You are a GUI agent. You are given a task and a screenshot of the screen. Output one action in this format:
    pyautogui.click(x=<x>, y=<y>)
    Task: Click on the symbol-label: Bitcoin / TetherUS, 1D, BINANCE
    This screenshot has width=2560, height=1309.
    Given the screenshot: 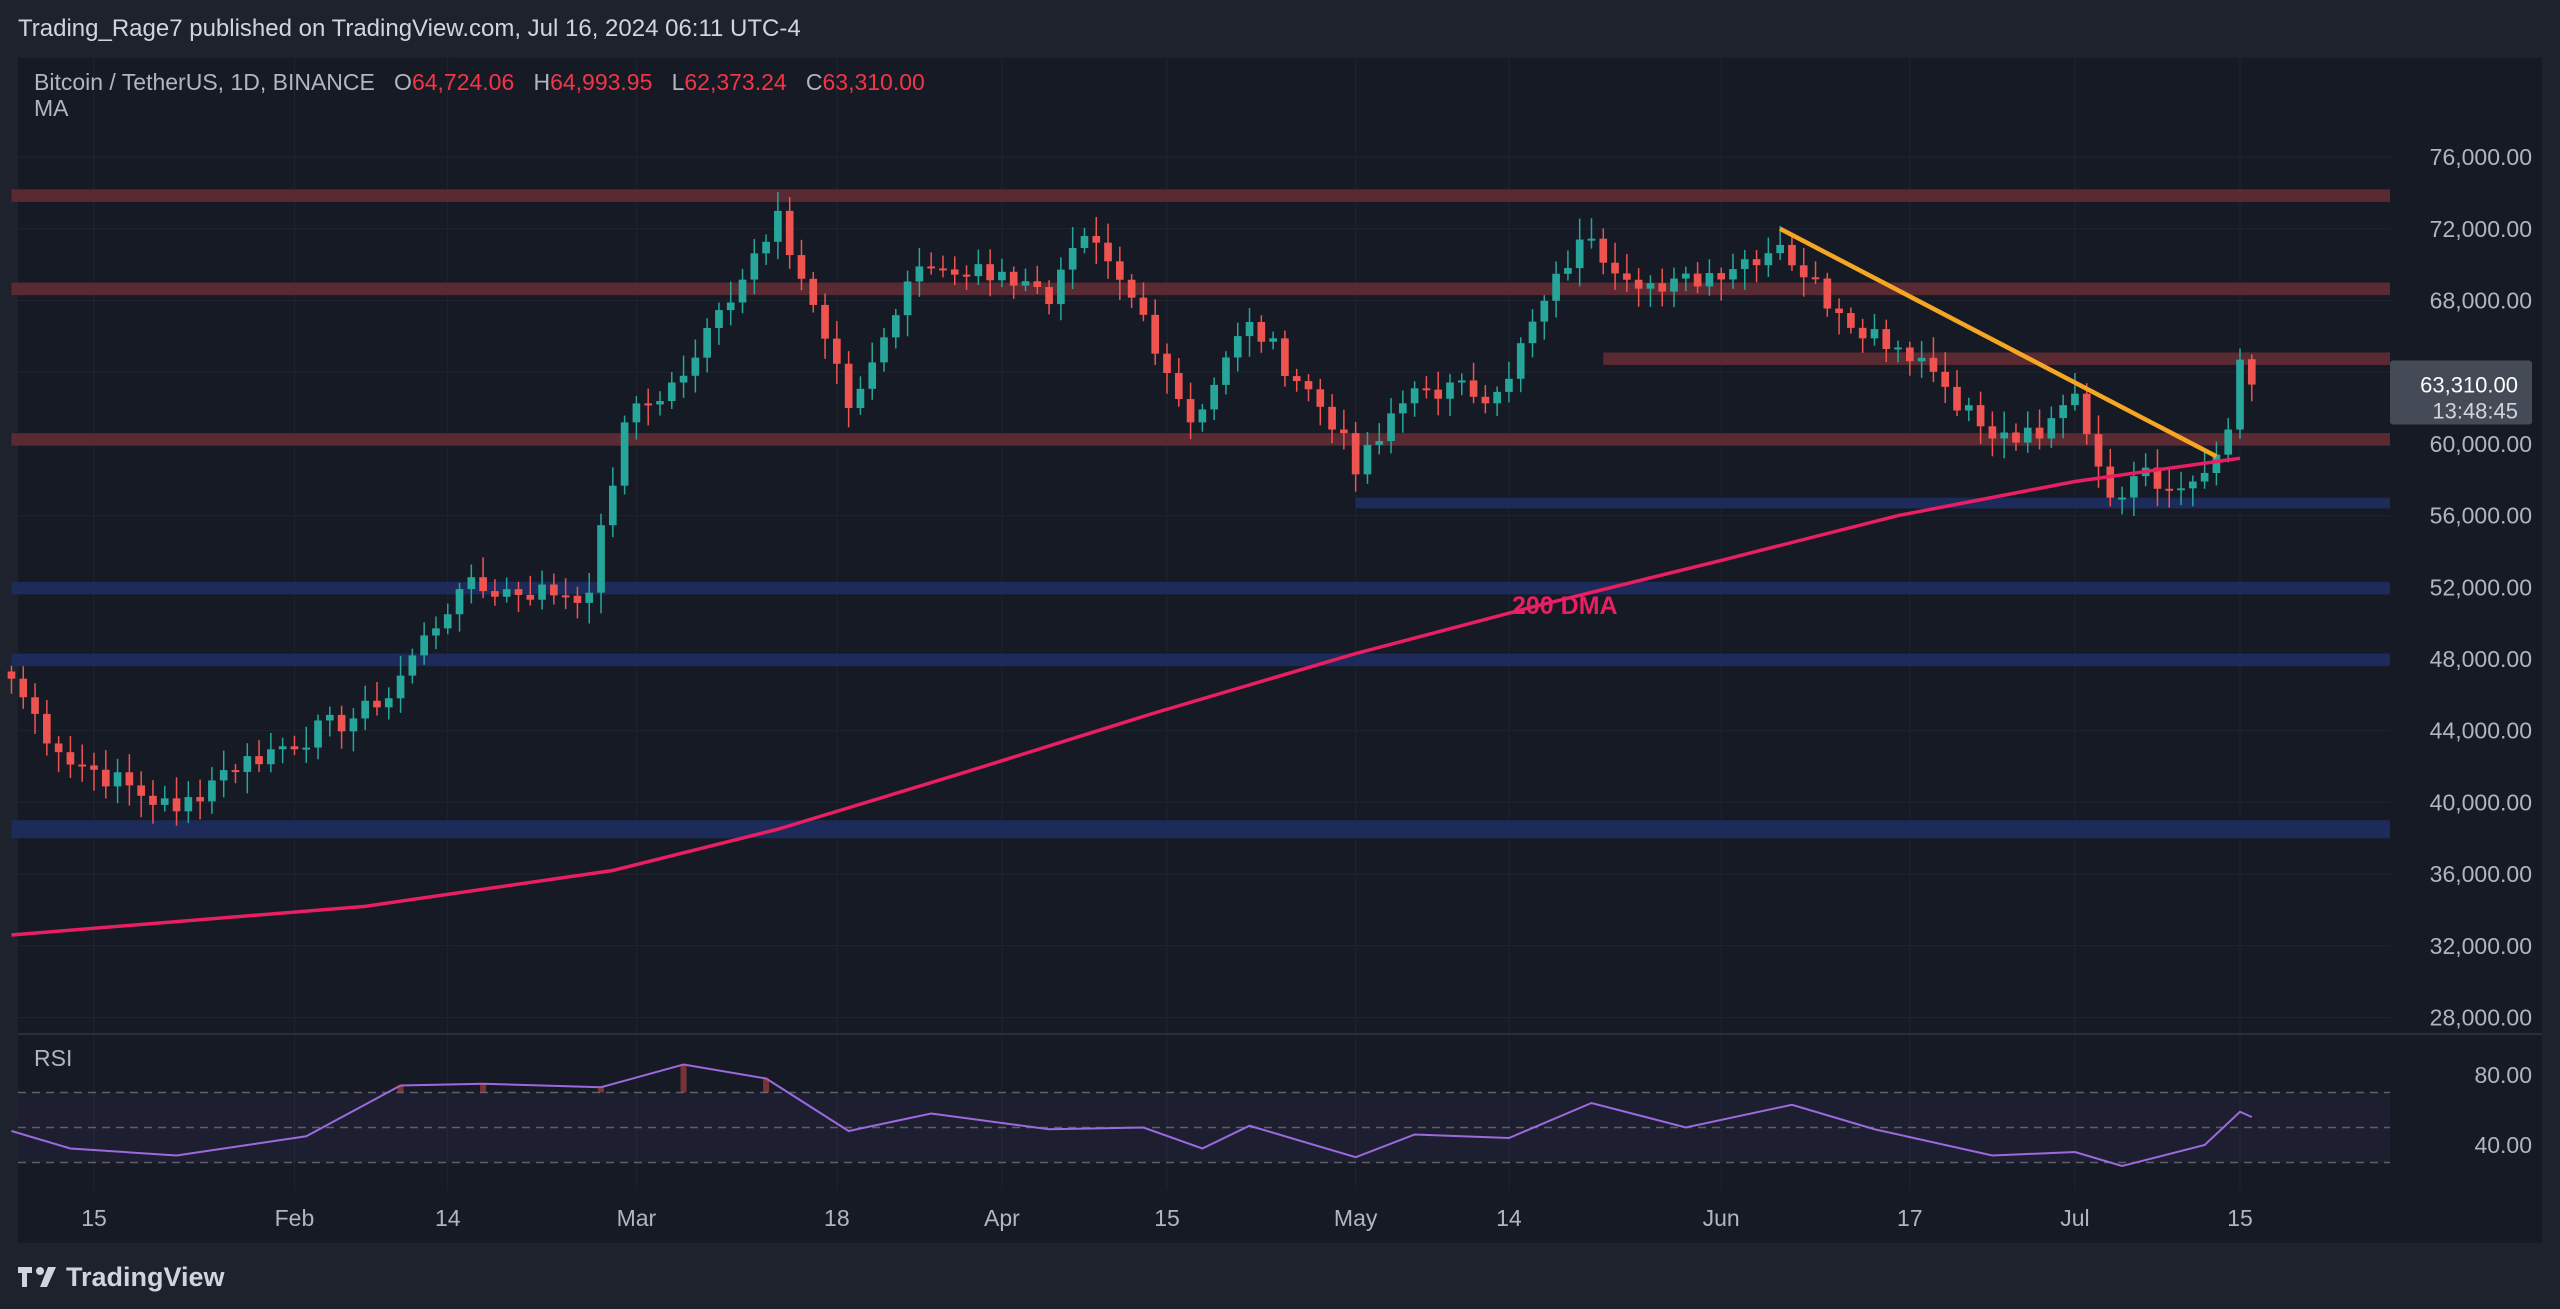 What is the action you would take?
    pyautogui.click(x=204, y=82)
    